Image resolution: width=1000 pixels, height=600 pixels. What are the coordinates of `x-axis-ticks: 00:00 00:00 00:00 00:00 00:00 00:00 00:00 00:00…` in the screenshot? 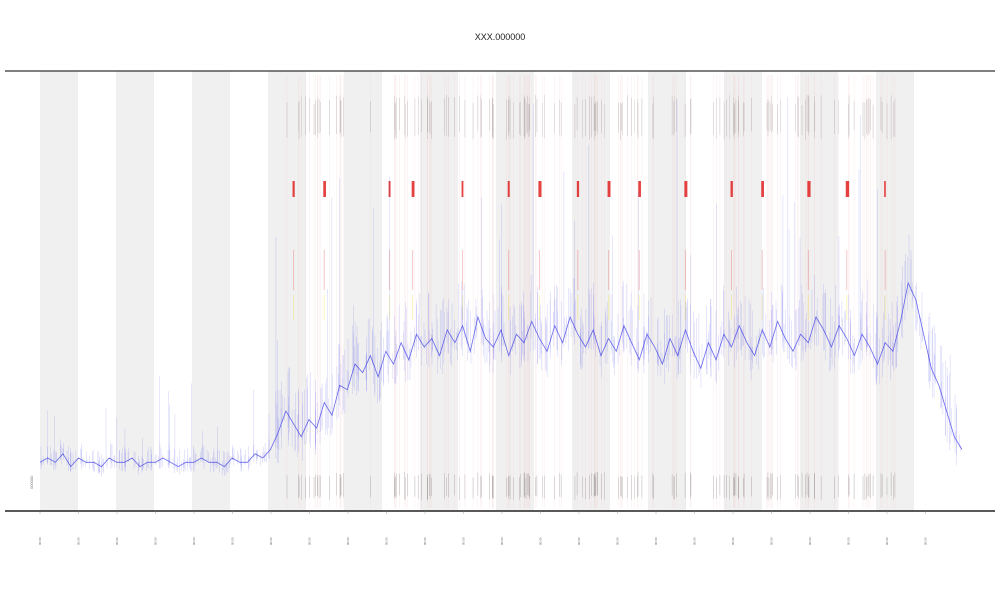 It's located at (483, 528).